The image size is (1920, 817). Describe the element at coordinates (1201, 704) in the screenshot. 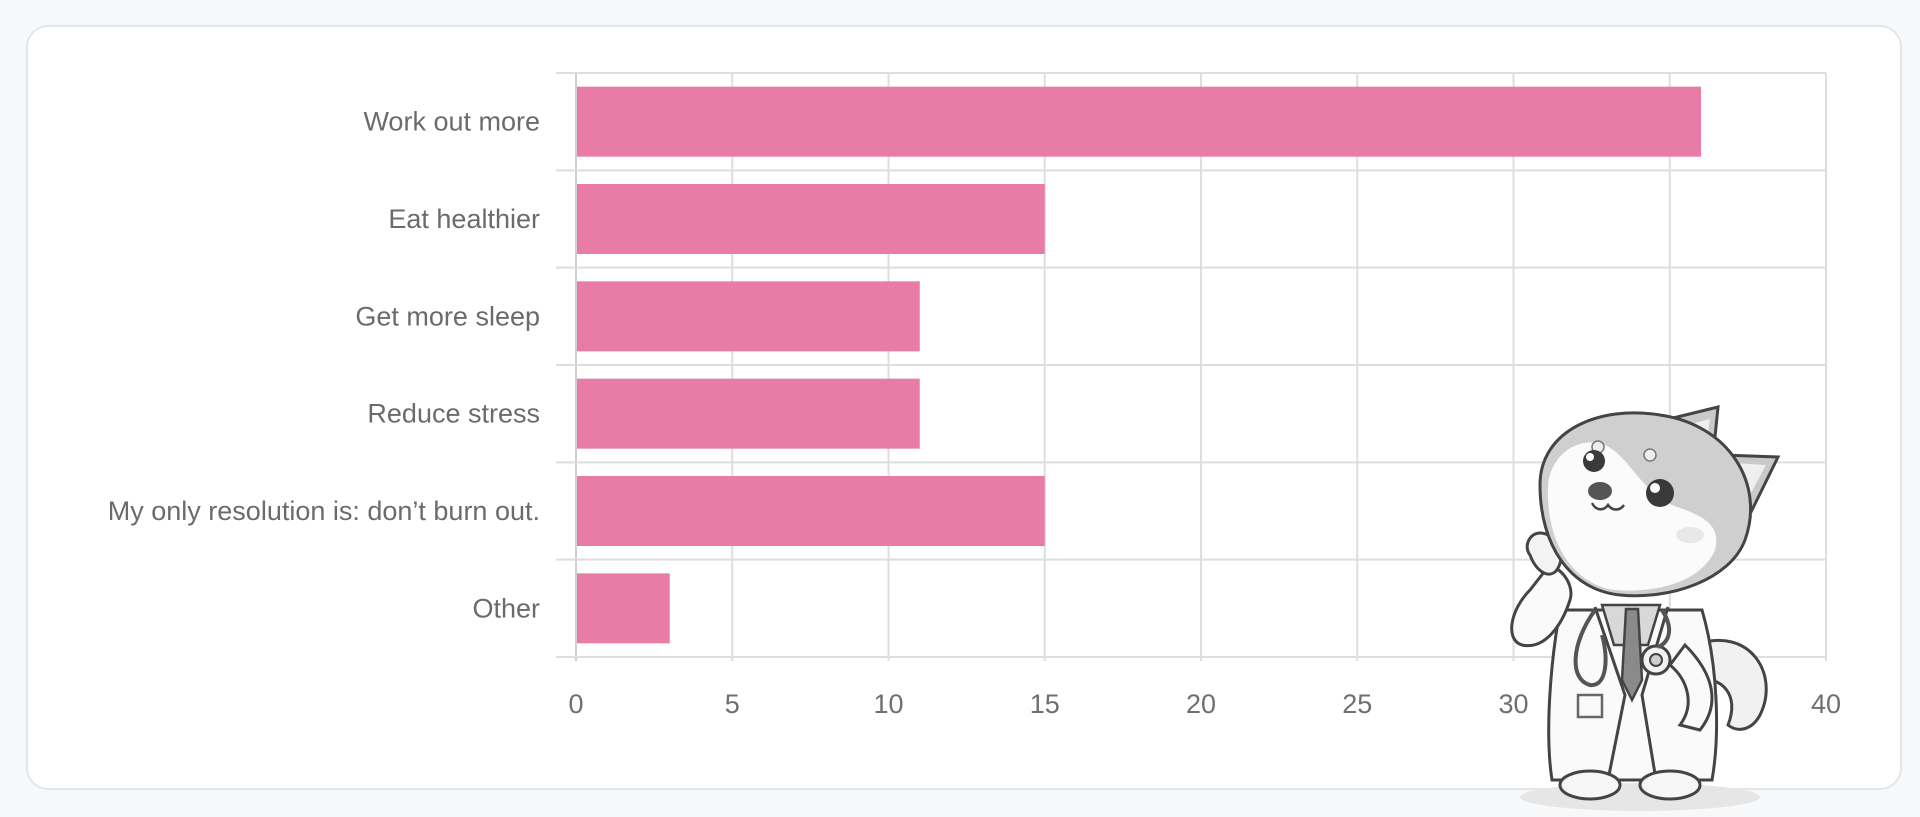

I see `x-tick-label: 20` at that location.